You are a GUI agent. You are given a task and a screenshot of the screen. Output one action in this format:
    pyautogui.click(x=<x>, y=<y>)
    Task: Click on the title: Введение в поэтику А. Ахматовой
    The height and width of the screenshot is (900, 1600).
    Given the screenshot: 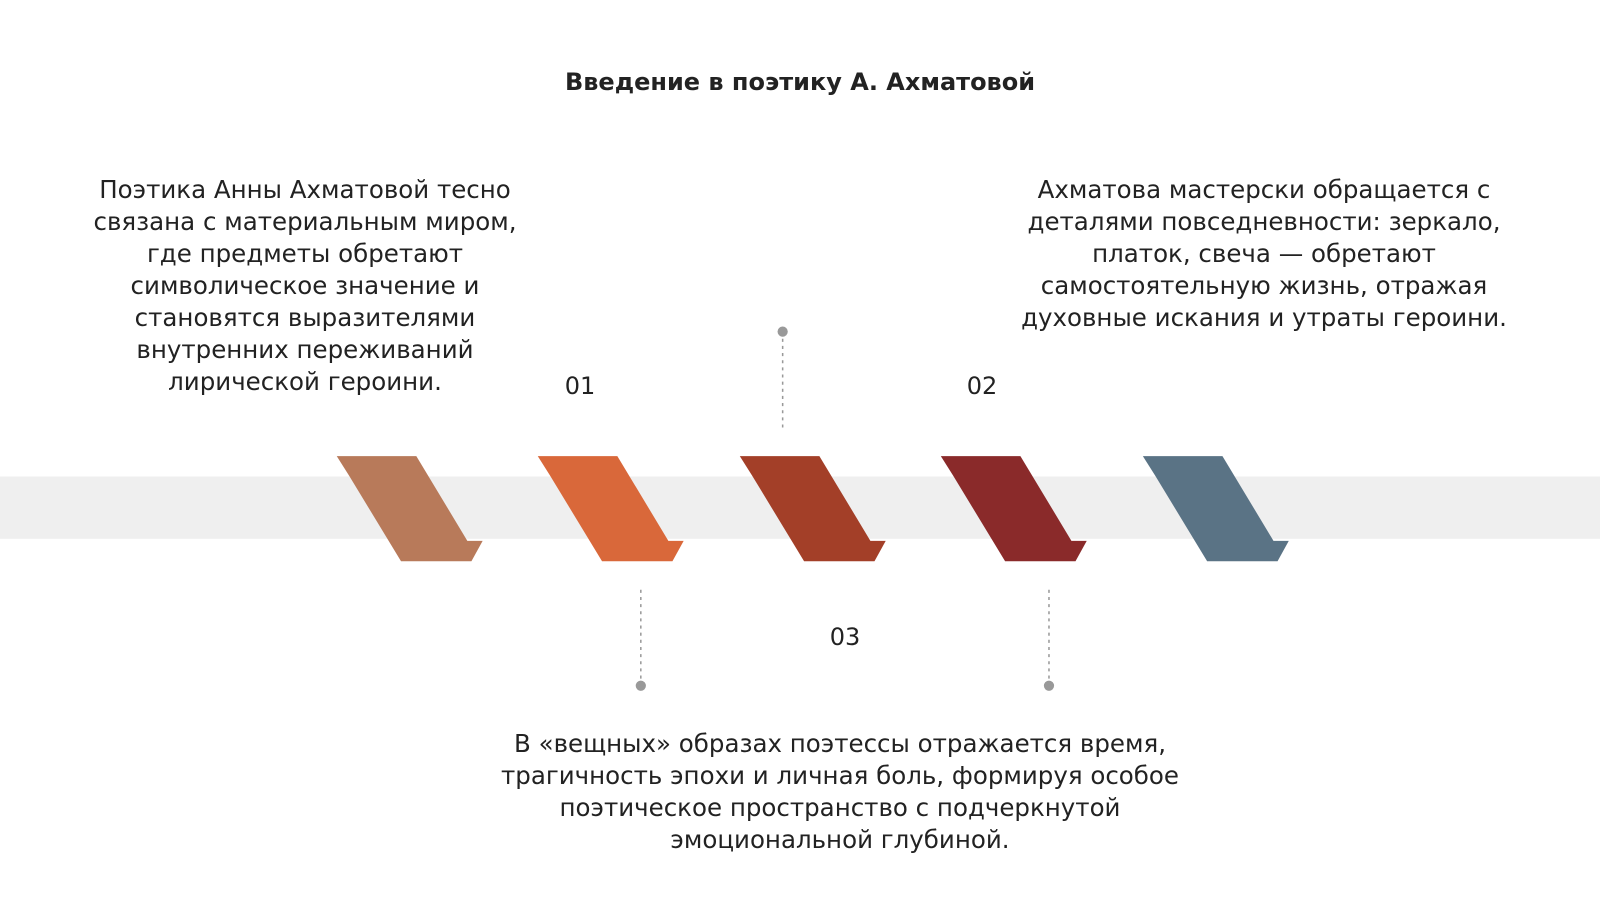 What is the action you would take?
    pyautogui.click(x=800, y=82)
    